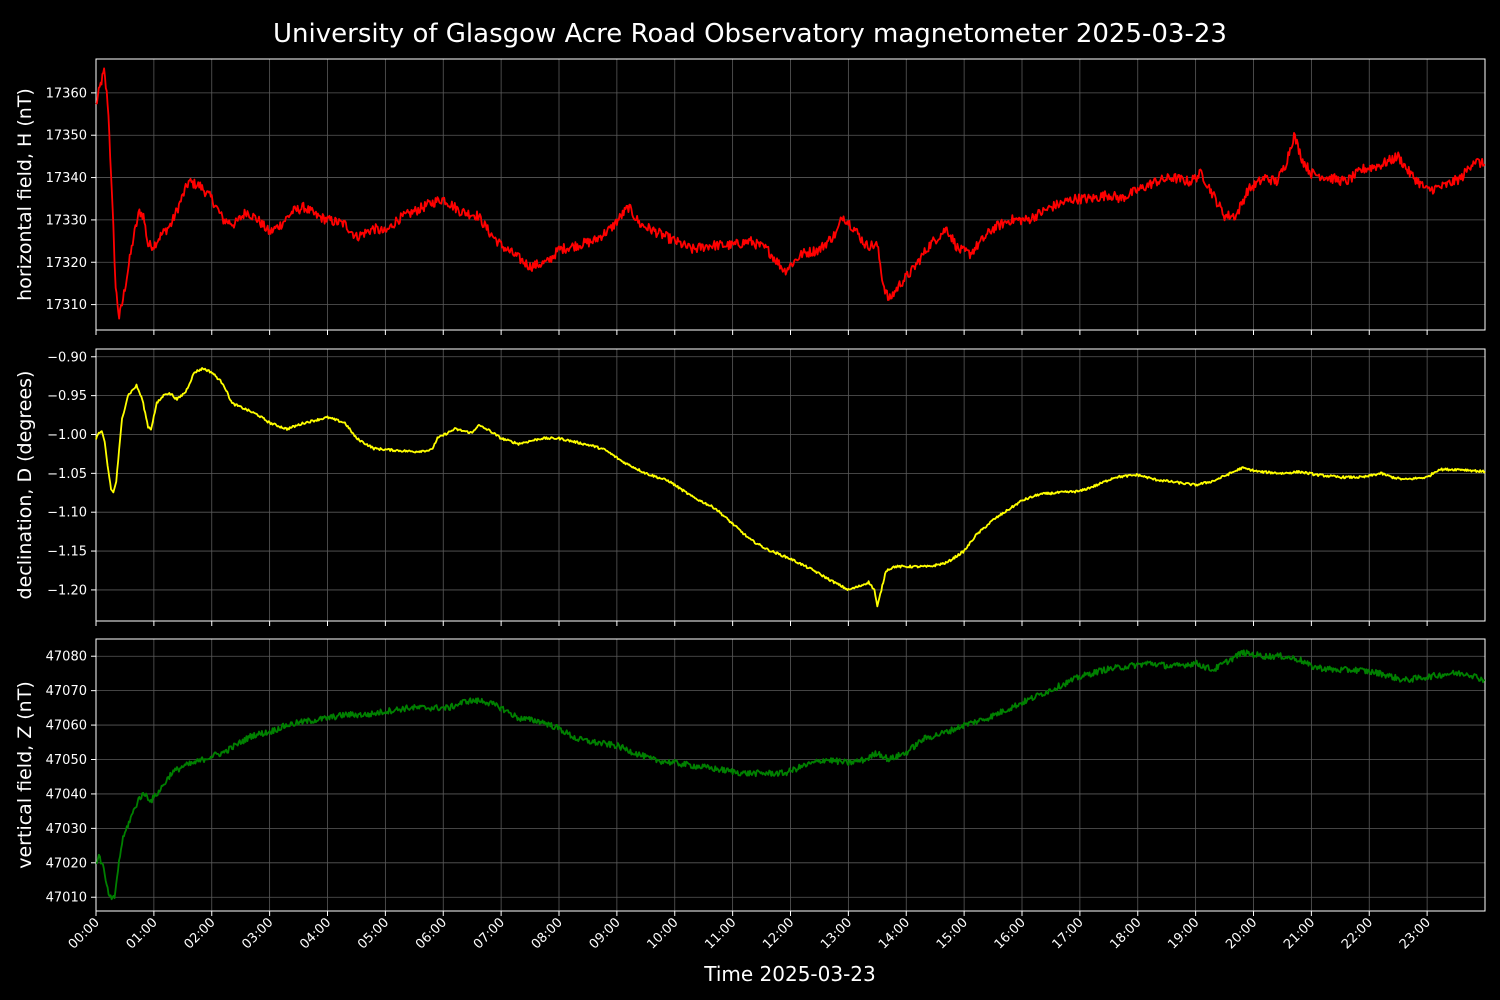 Image resolution: width=1500 pixels, height=1000 pixels. Describe the element at coordinates (66, 136) in the screenshot. I see `y-tick-label: 17350` at that location.